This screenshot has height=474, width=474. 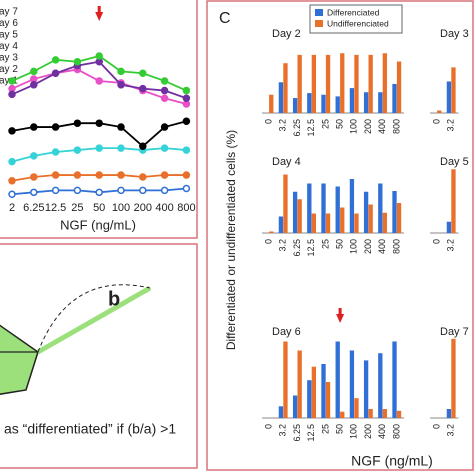 What do you see at coordinates (94, 320) in the screenshot?
I see `neurite` at bounding box center [94, 320].